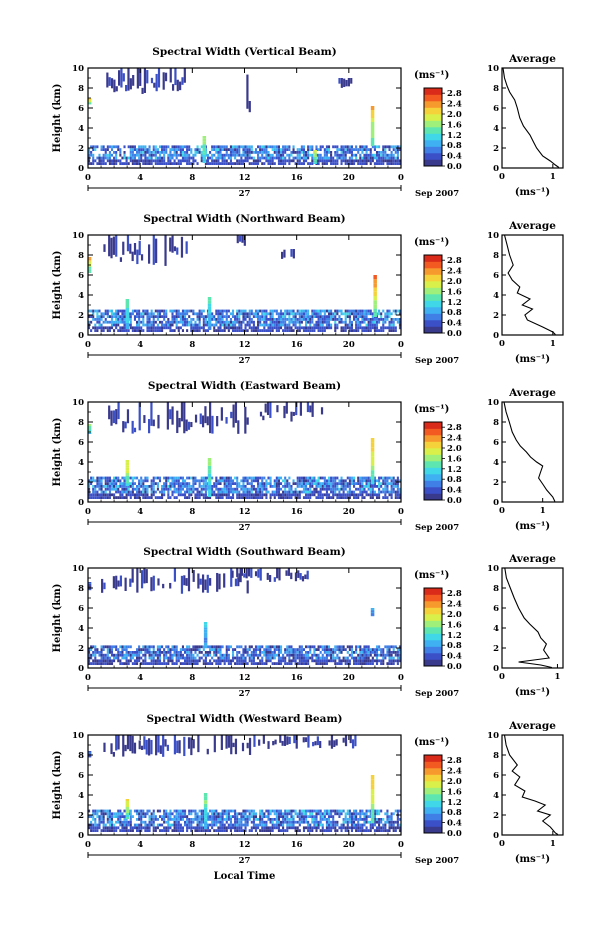  I want to click on colorbar-tick-label: 0.8, so click(454, 646).